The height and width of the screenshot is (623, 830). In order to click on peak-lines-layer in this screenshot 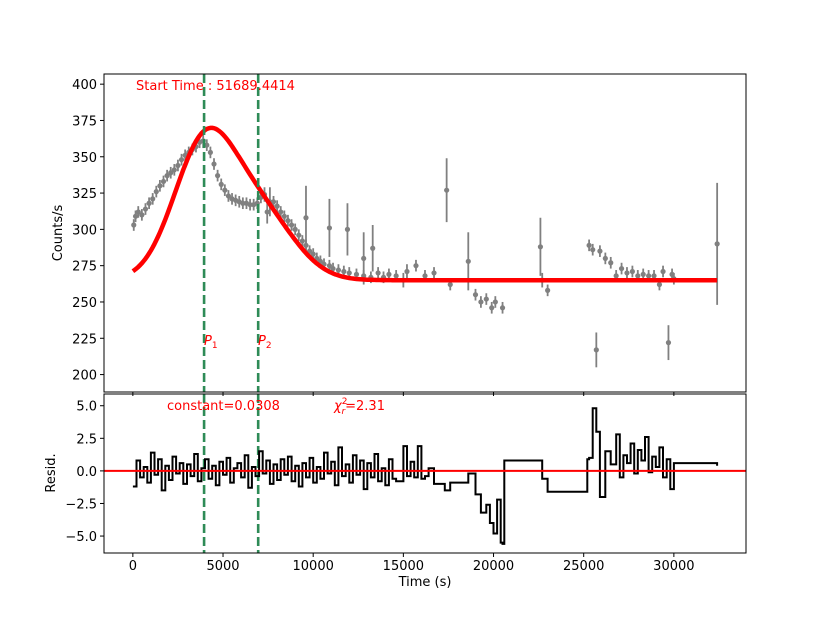, I will do `click(231, 313)`.